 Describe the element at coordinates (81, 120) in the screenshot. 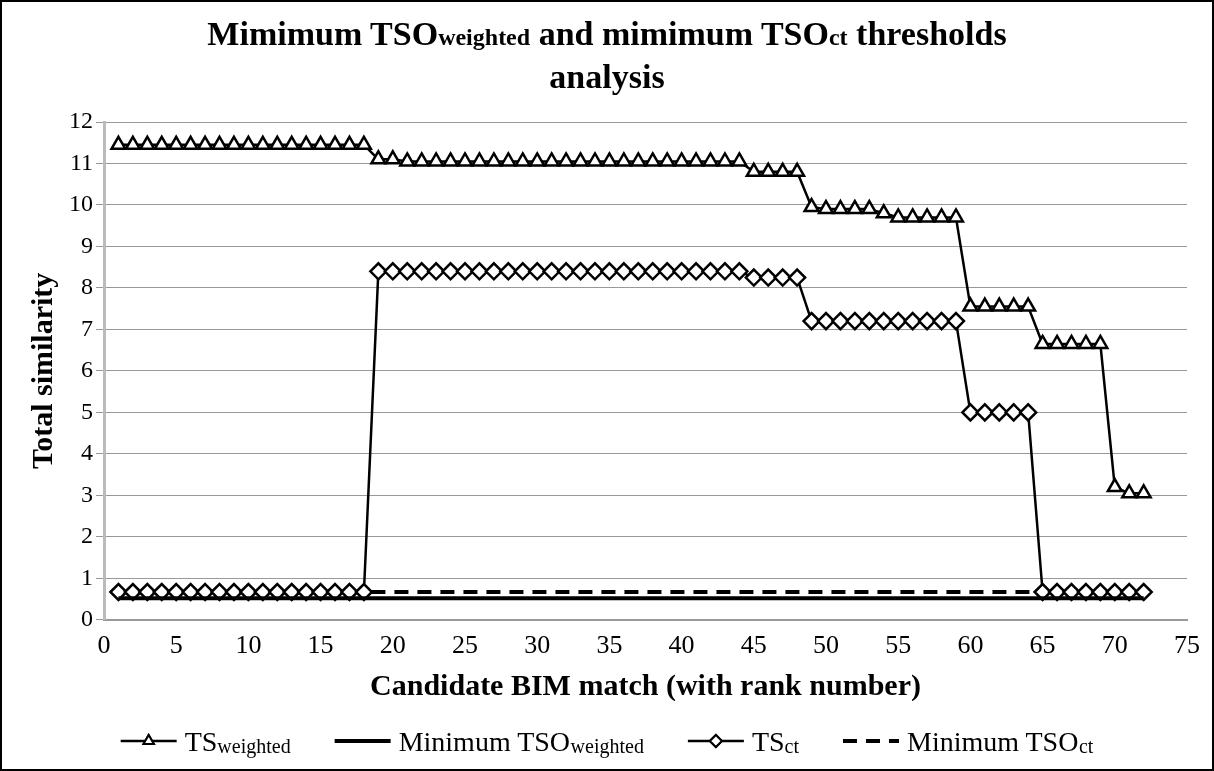

I see `y-tick-label: 12` at that location.